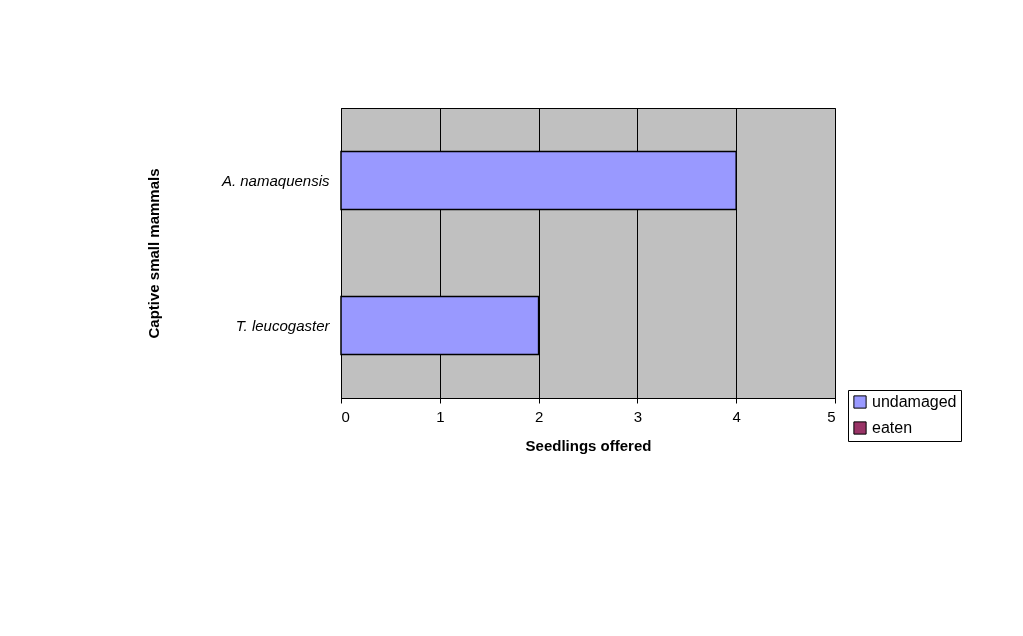  Describe the element at coordinates (283, 325) in the screenshot. I see `y-tick-label: T. leucogaster` at that location.